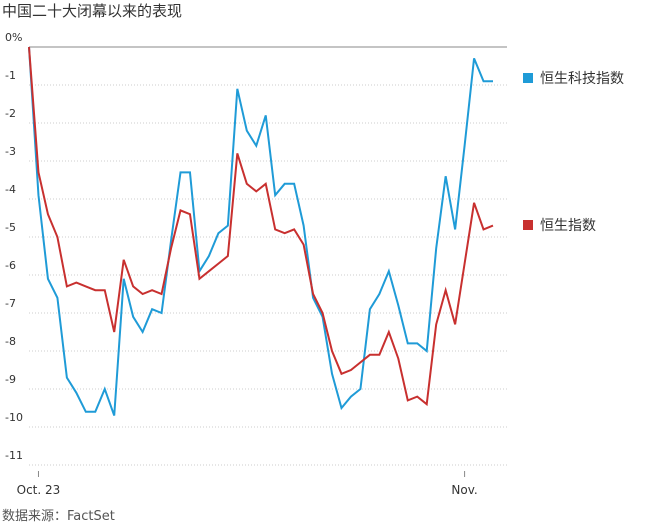 The width and height of the screenshot is (650, 524). I want to click on y-tick-label: -8, so click(10, 341).